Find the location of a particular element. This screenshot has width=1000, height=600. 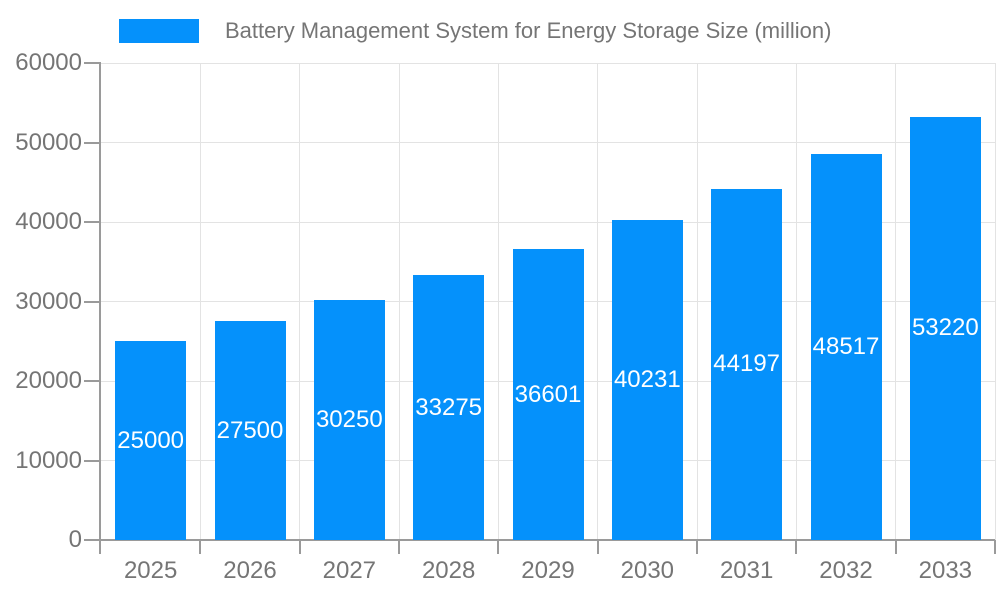

legend-swatch is located at coordinates (159, 31).